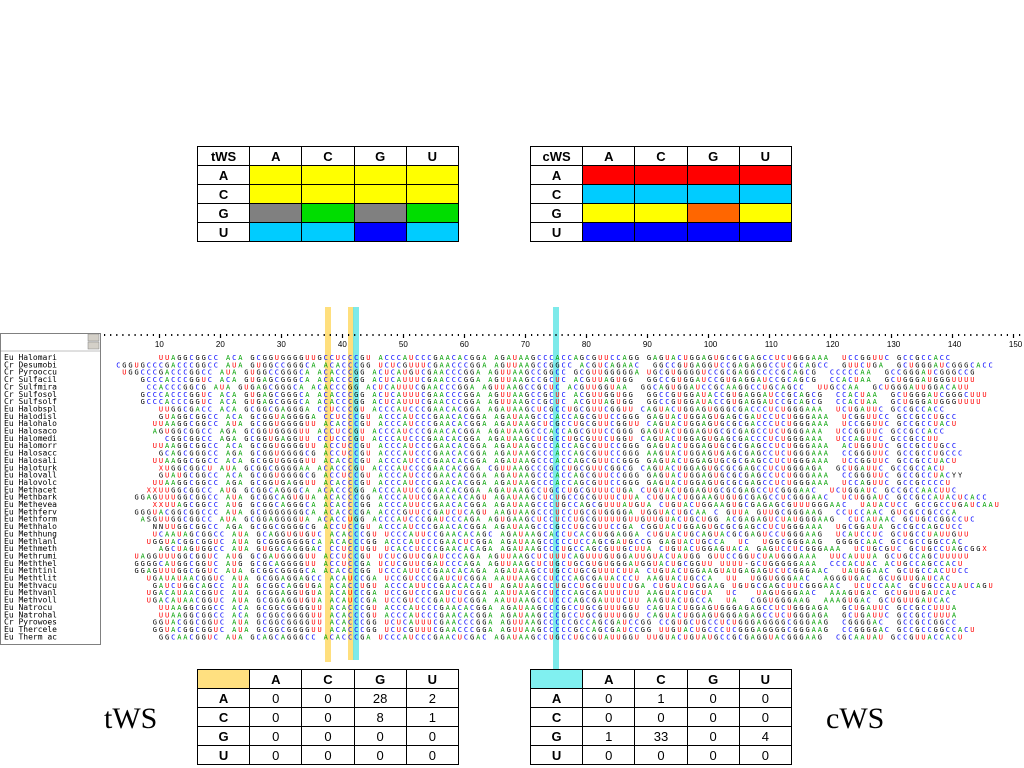 Image resolution: width=1024 pixels, height=768 pixels. Describe the element at coordinates (131, 718) in the screenshot. I see `tws-label: tWS` at that location.